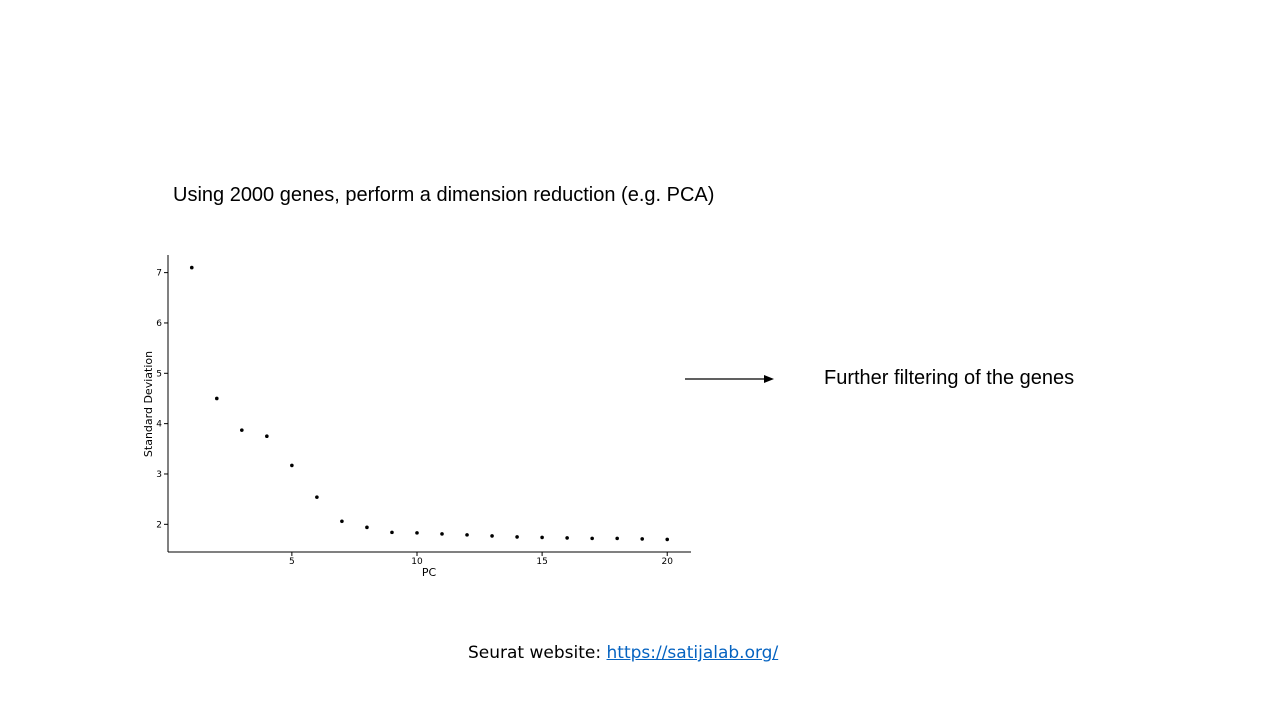 The width and height of the screenshot is (1280, 720). I want to click on side-note: Further filtering of the genes, so click(949, 378).